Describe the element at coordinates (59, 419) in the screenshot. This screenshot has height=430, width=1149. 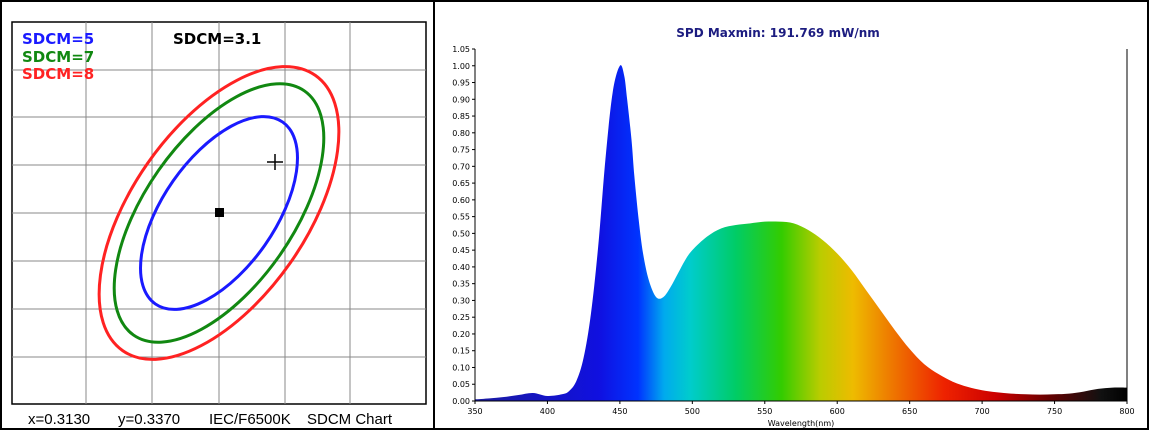
I see `footer-x-coordinate: x=0.3130` at that location.